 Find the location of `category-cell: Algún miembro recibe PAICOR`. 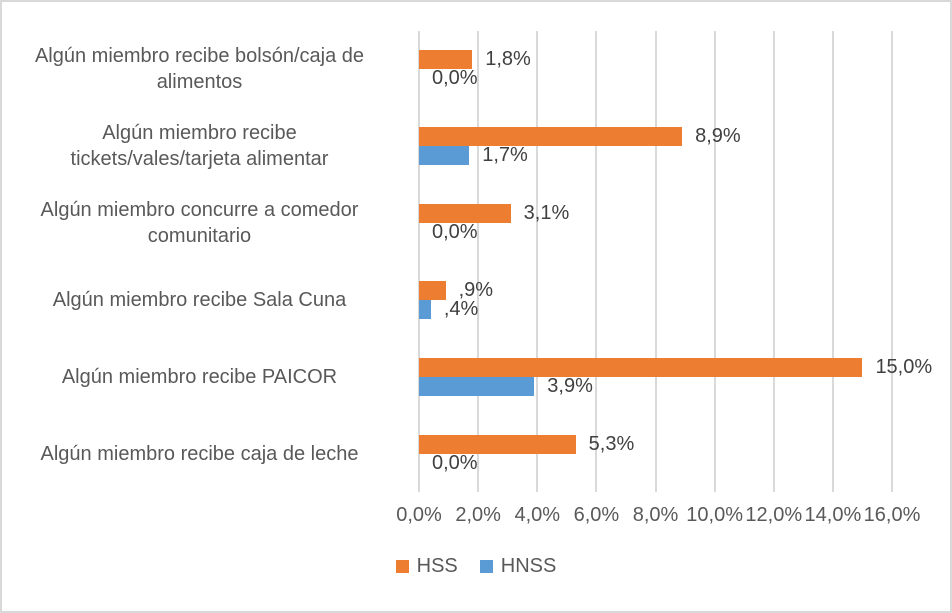

category-cell: Algún miembro recibe PAICOR is located at coordinates (210, 376).